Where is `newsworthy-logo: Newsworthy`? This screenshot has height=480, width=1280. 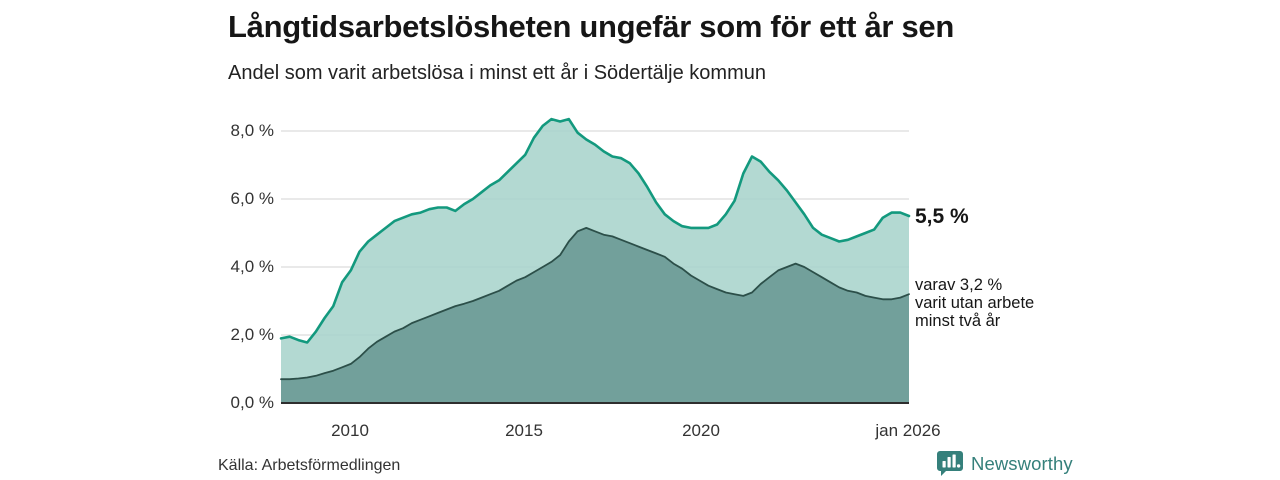
newsworthy-logo: Newsworthy is located at coordinates (1004, 463).